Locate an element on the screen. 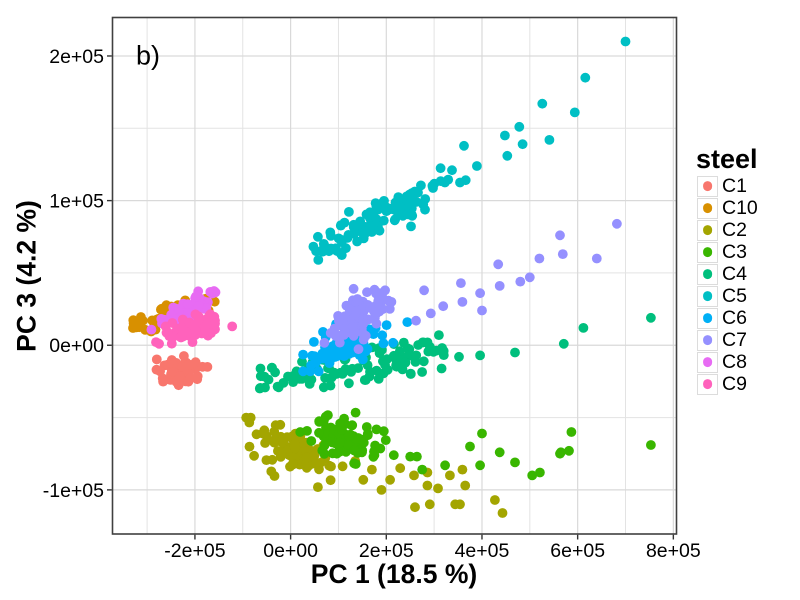  y-tick-label: 2e+05 is located at coordinates (76, 57).